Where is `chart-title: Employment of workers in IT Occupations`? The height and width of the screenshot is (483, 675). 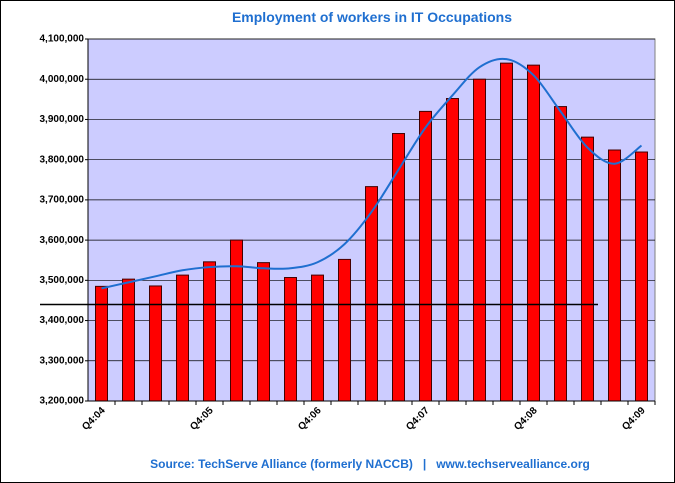 chart-title: Employment of workers in IT Occupations is located at coordinates (372, 17).